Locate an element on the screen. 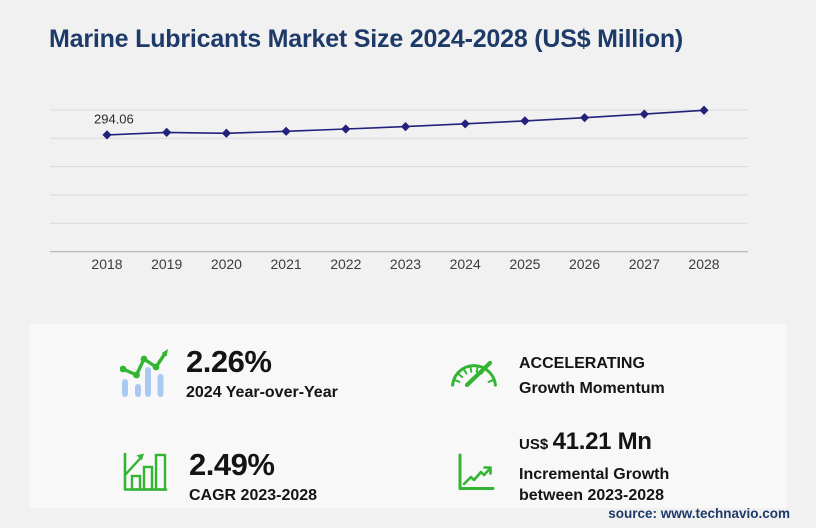 The height and width of the screenshot is (528, 816). speedometer-icon is located at coordinates (474, 374).